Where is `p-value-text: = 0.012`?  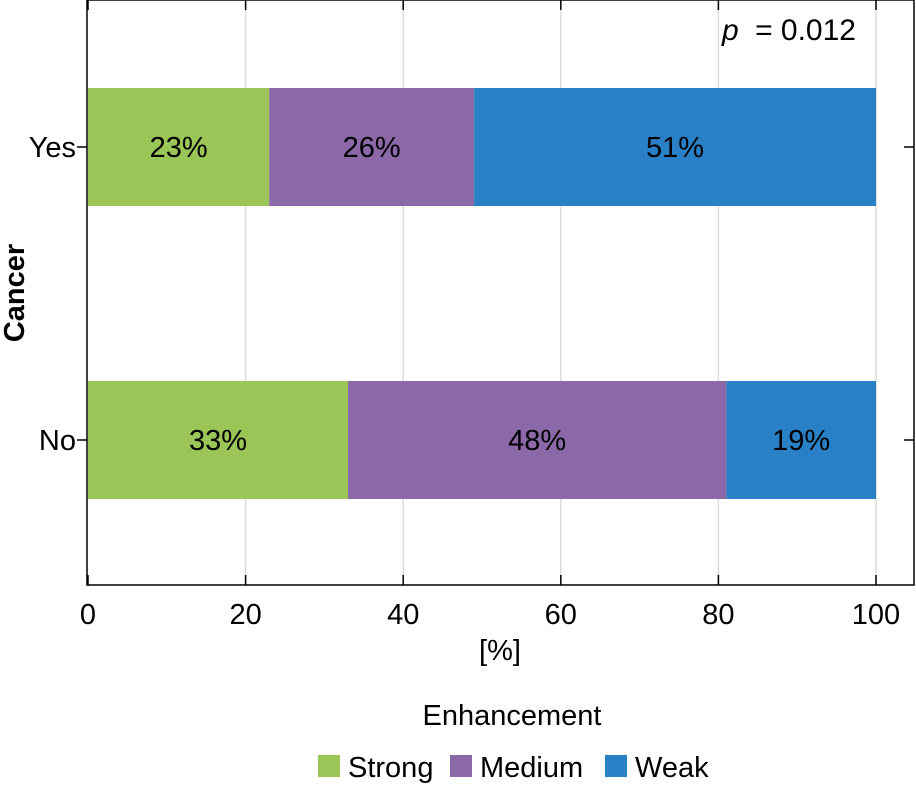
p-value-text: = 0.012 is located at coordinates (805, 30).